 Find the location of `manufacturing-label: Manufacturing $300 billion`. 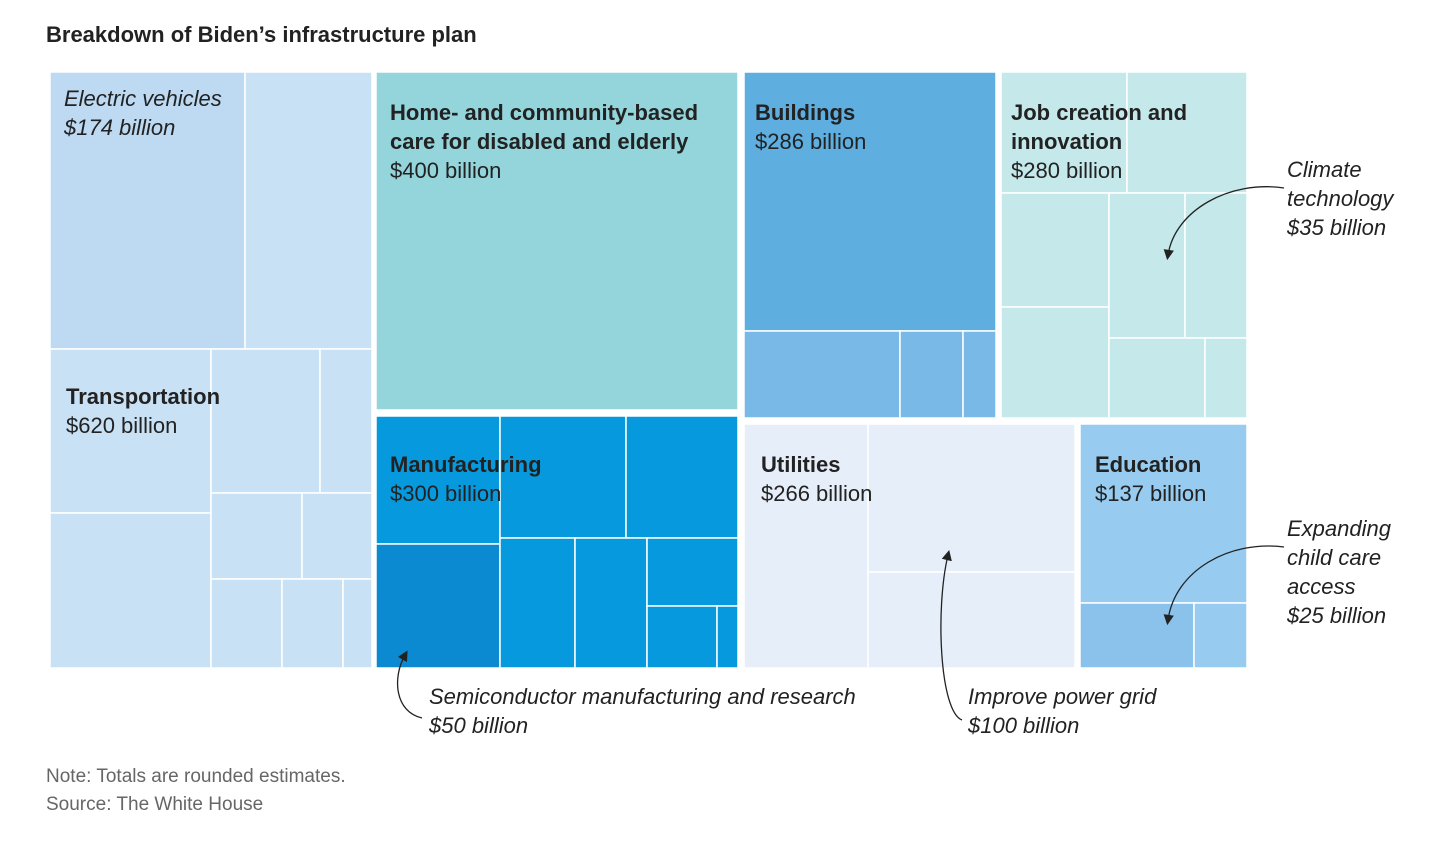

manufacturing-label: Manufacturing $300 billion is located at coordinates (466, 479).